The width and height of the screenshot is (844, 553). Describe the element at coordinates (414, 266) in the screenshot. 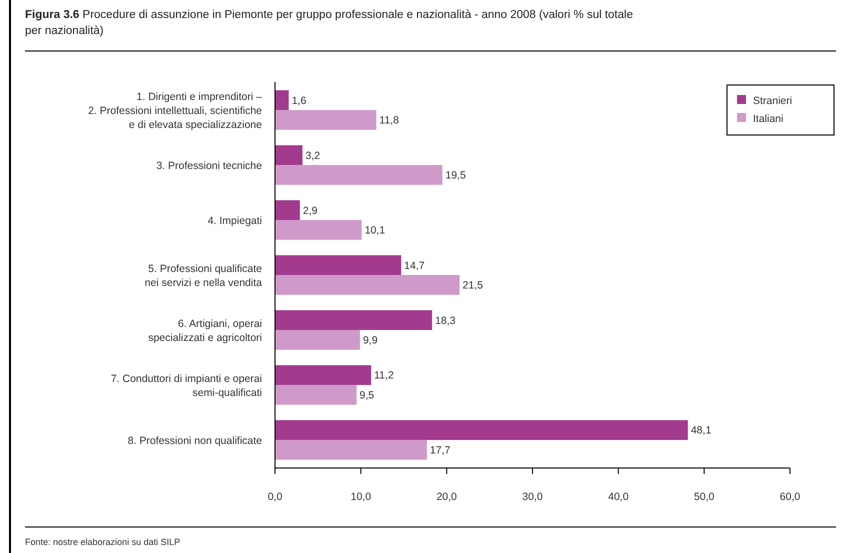

I see `data-label: 14,7` at that location.